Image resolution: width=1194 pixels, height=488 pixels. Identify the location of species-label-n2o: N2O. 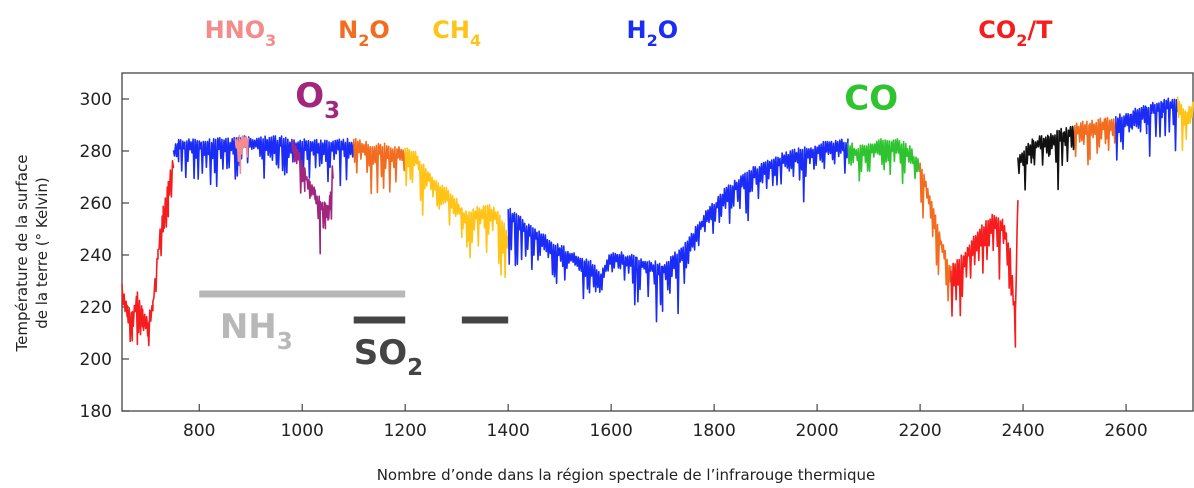
(364, 33).